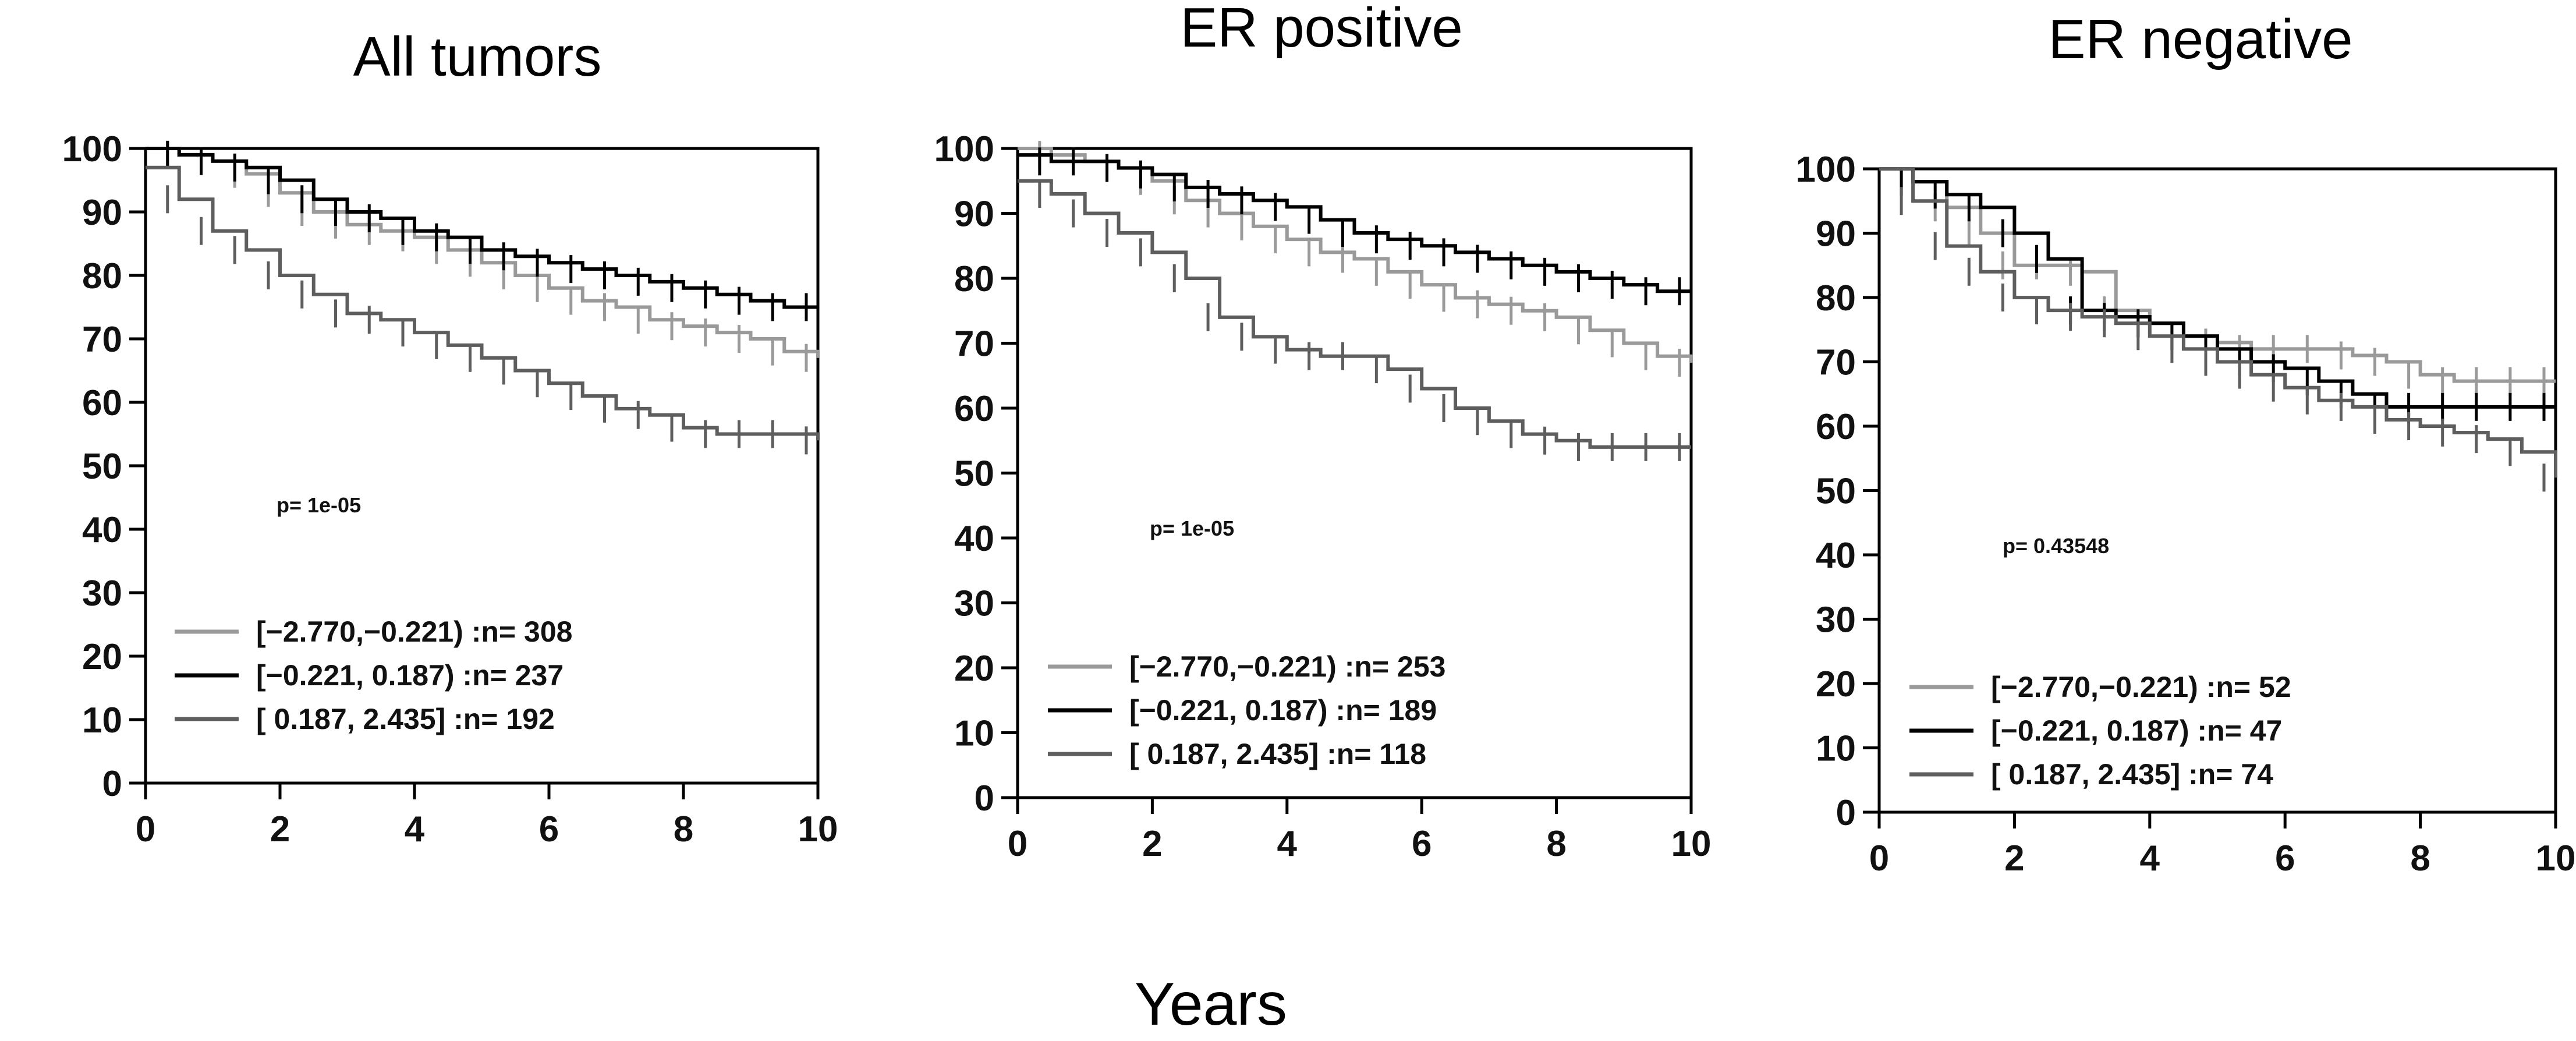 Image resolution: width=2576 pixels, height=1041 pixels. Describe the element at coordinates (1283, 710) in the screenshot. I see `legend-label: [−0.221, 0.187) :n= 189` at that location.